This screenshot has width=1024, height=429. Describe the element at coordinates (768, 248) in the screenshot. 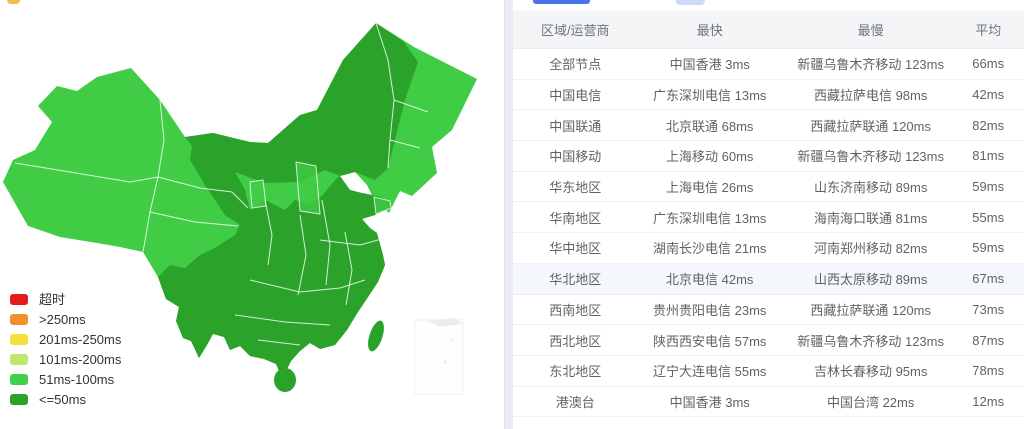

I see `table-row: 华中地区 湖南长沙电信 21ms 河南郑州移动 82ms 59ms` at that location.